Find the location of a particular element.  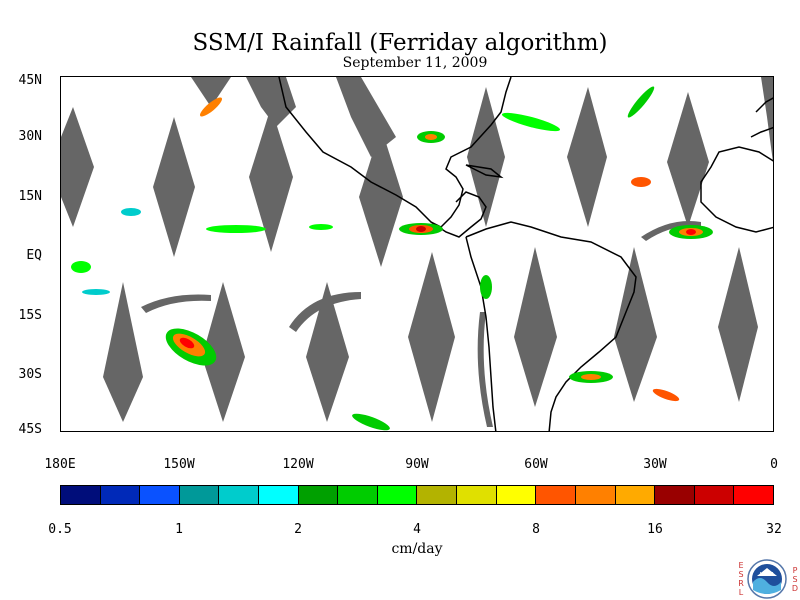

lon-label: 0 is located at coordinates (774, 464).